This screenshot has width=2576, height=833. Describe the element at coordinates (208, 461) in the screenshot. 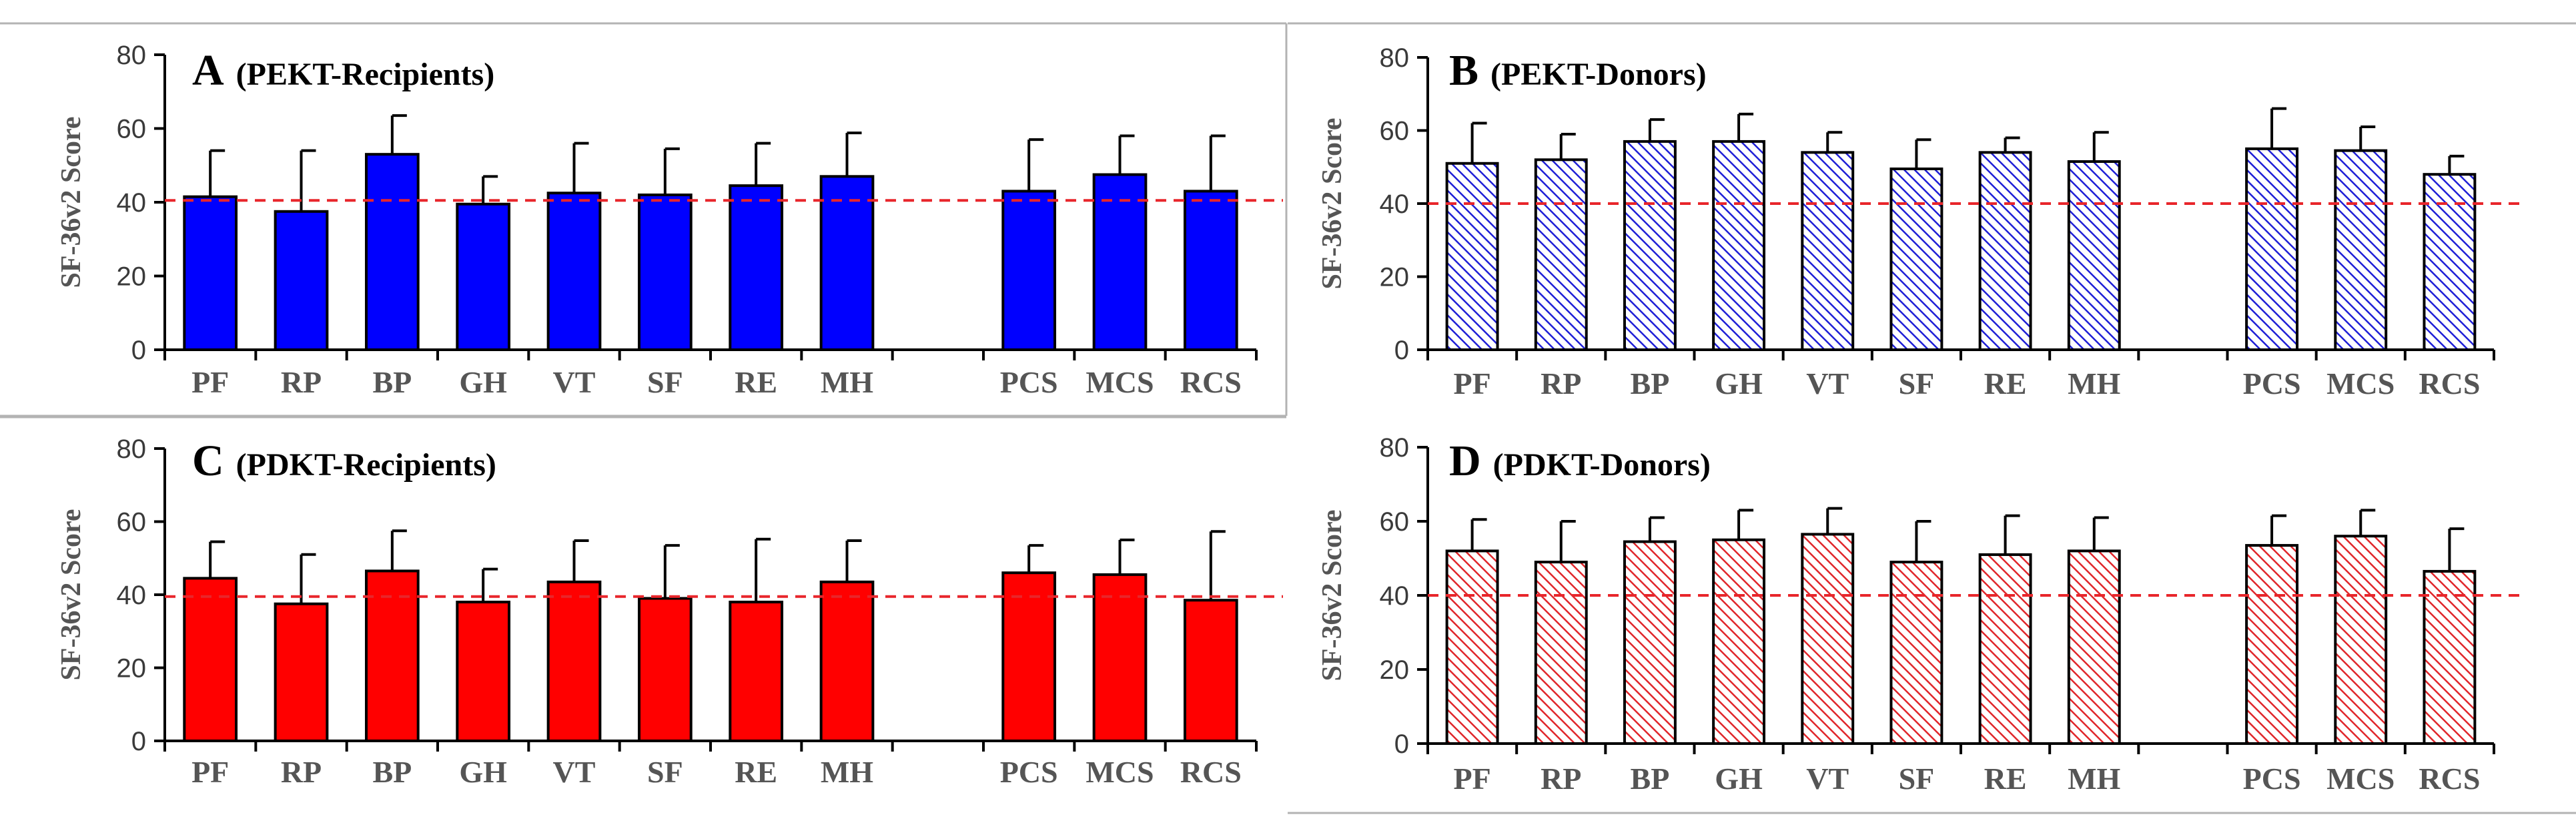

I see `panel-letter: C` at that location.